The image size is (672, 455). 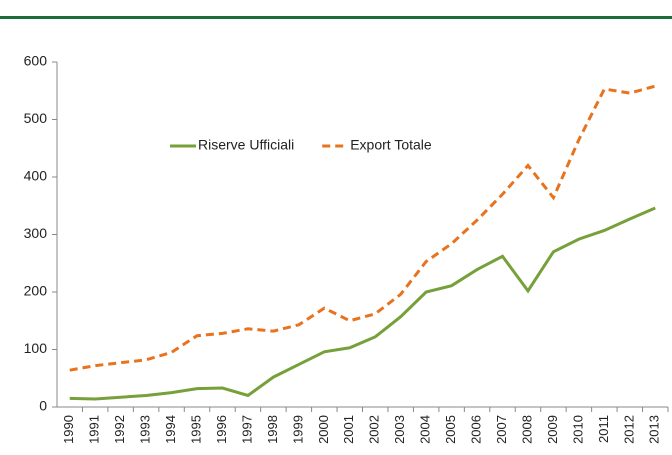 What do you see at coordinates (391, 145) in the screenshot?
I see `legend-label: Export Totale` at bounding box center [391, 145].